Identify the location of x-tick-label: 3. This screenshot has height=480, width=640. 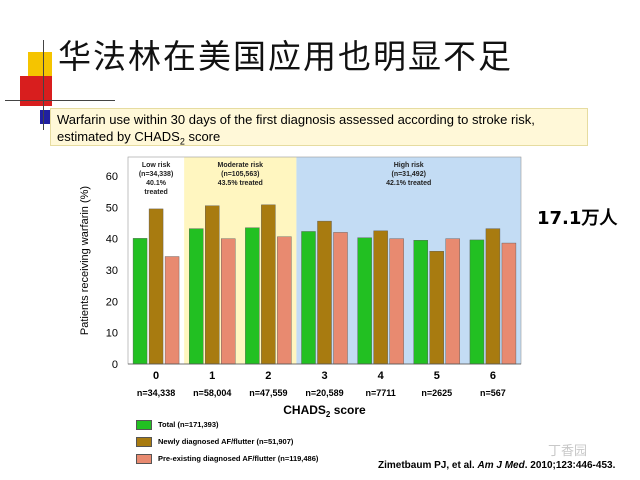
(324, 376).